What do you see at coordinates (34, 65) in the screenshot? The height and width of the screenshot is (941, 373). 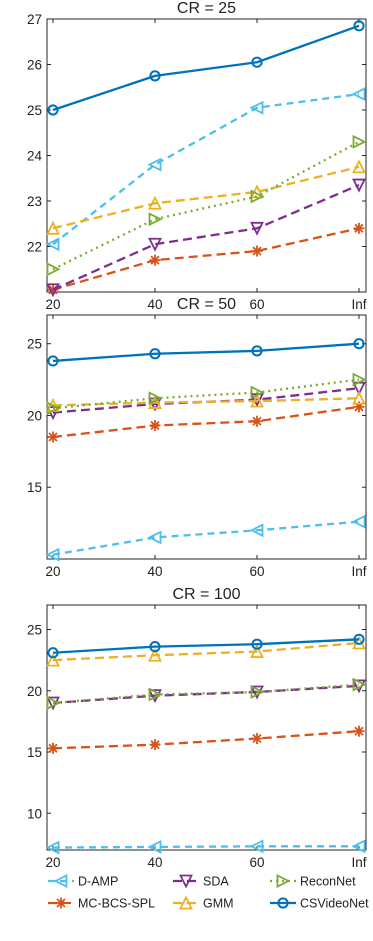 I see `y-tick-label: 26` at bounding box center [34, 65].